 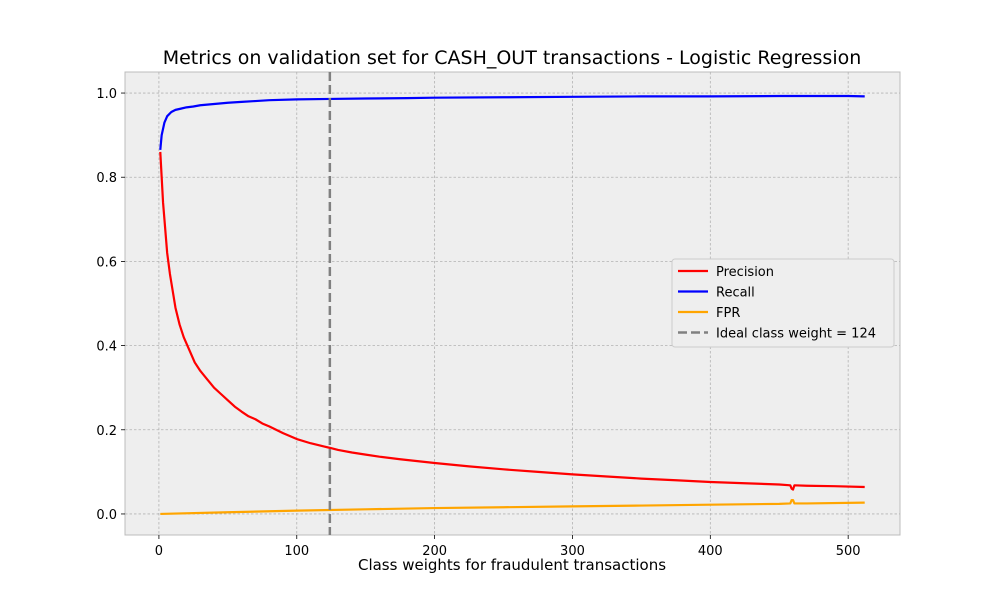 What do you see at coordinates (106, 431) in the screenshot?
I see `y-tick-label: 0.2` at bounding box center [106, 431].